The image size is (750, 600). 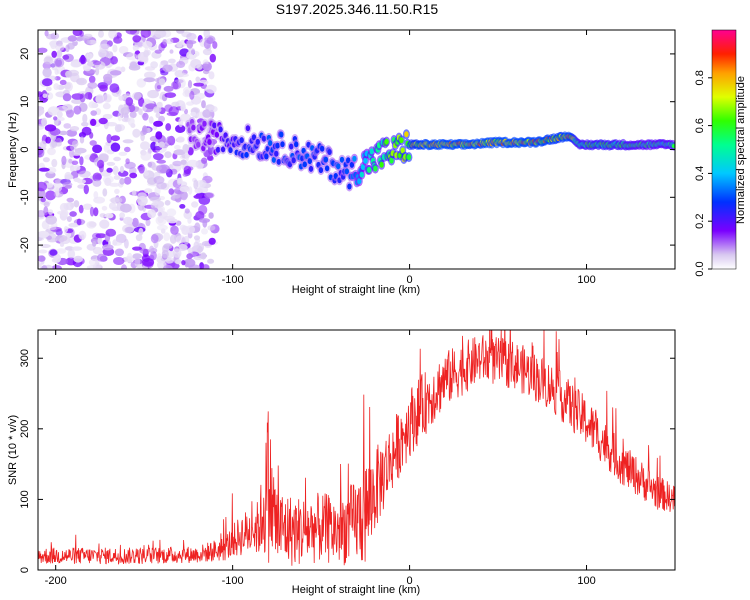 What do you see at coordinates (700, 221) in the screenshot?
I see `colorbar-tick-label: 0.2` at bounding box center [700, 221].